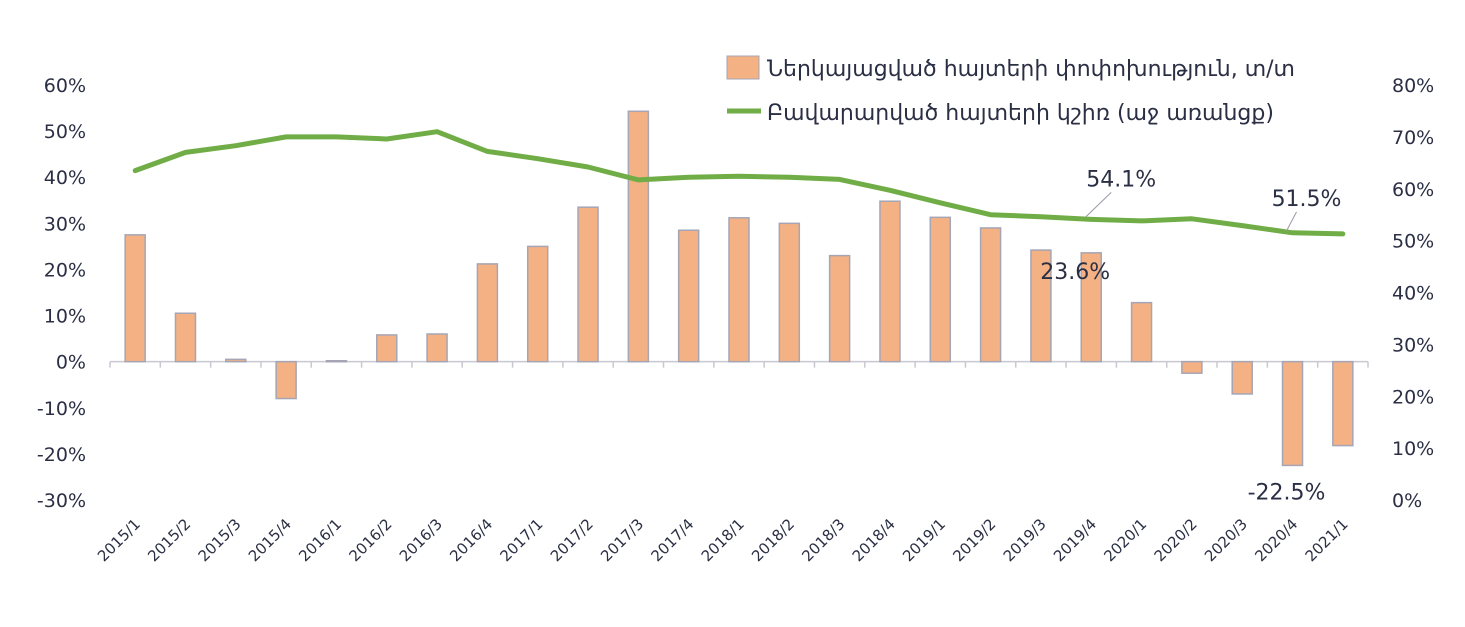 The width and height of the screenshot is (1465, 627). I want to click on x-tick-label: 2015/2, so click(169, 540).